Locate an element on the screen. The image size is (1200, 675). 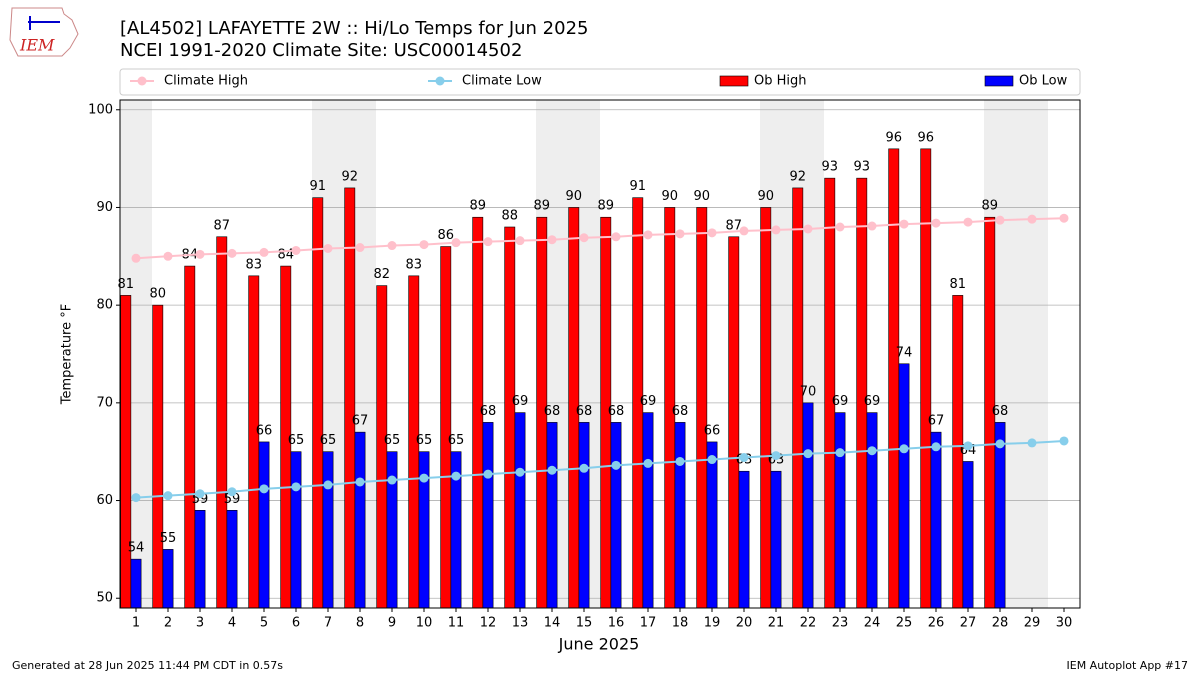
x-tick-label: 24 is located at coordinates (872, 623).